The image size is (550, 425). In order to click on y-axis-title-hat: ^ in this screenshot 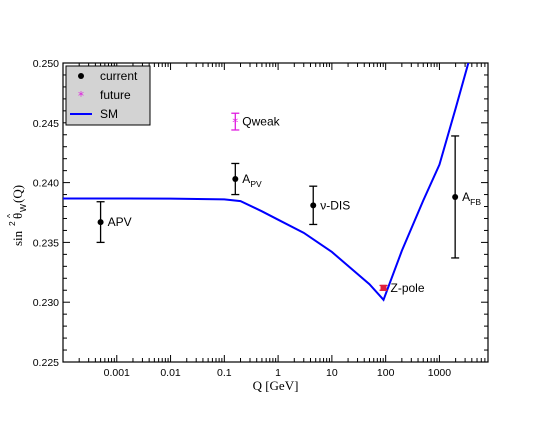, I will do `click(10, 216)`.